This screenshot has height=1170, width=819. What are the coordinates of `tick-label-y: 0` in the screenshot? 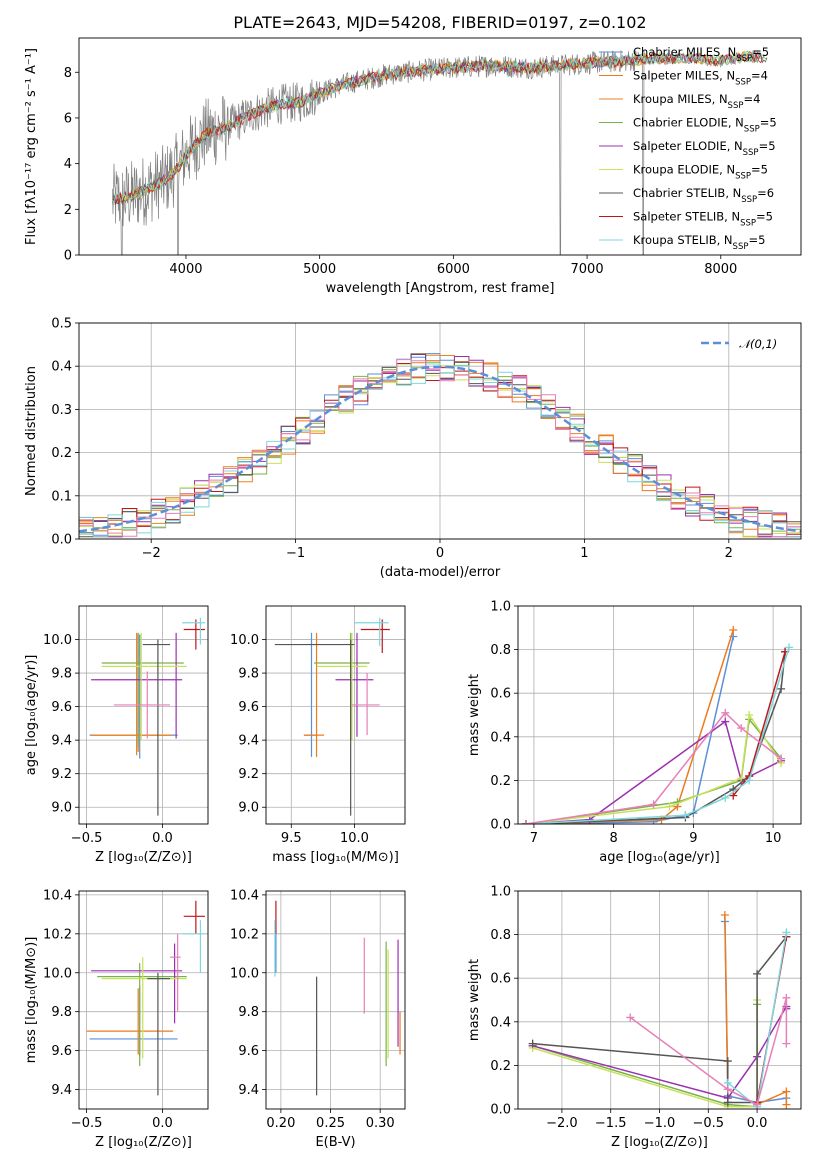 It's located at (68, 256).